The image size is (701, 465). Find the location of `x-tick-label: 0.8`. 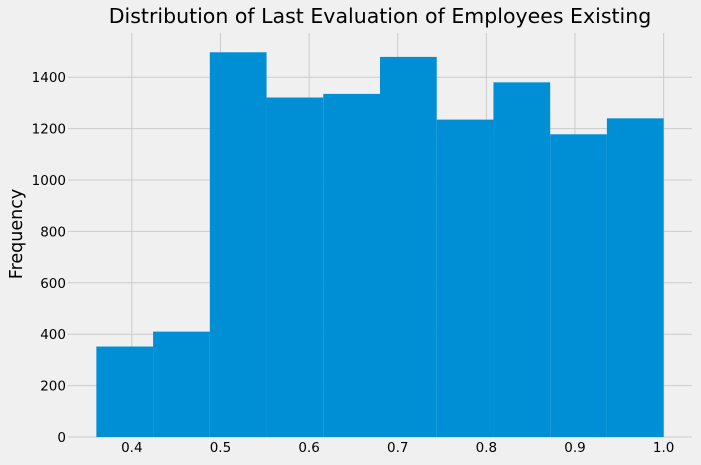

x-tick-label: 0.8 is located at coordinates (486, 448).